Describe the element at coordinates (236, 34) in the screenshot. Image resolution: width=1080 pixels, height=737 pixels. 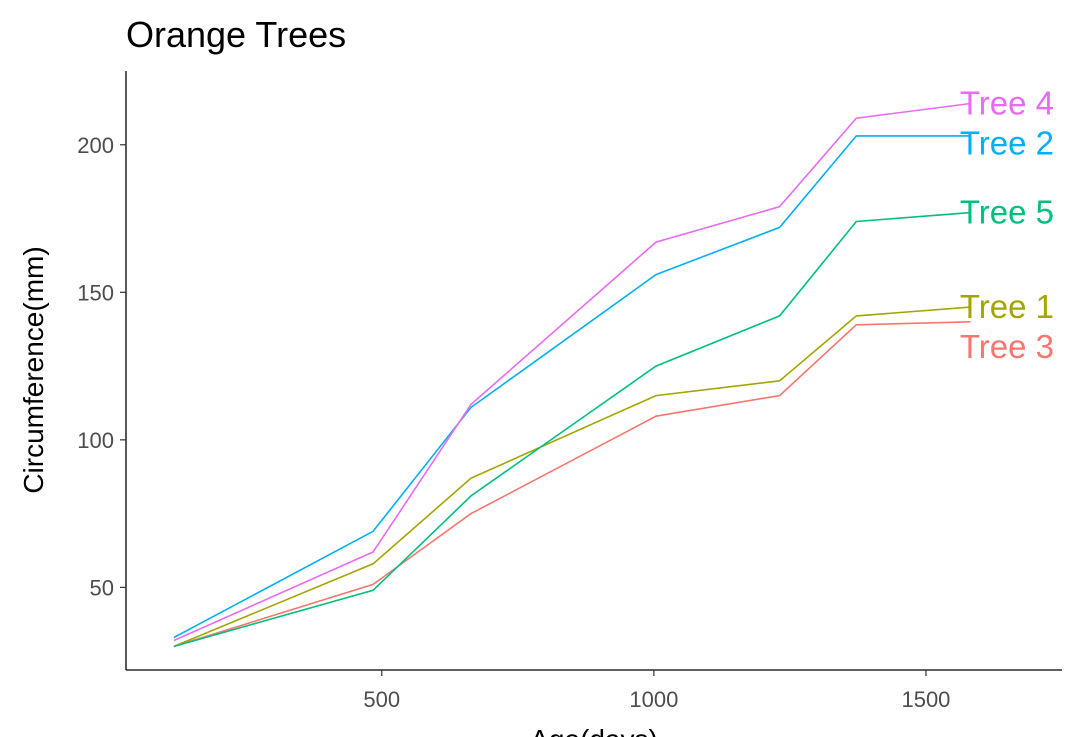
I see `chart-title: Orange Trees` at that location.